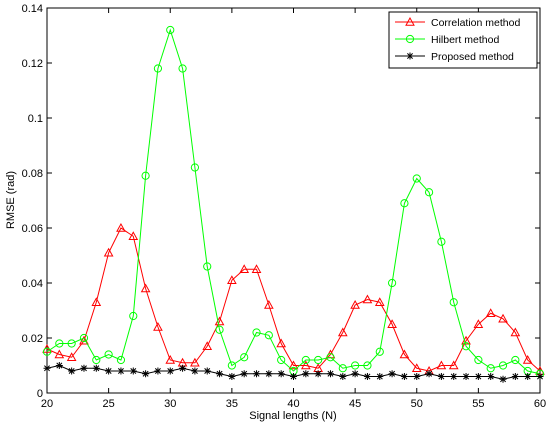  I want to click on x-tick-label: 45, so click(355, 404).